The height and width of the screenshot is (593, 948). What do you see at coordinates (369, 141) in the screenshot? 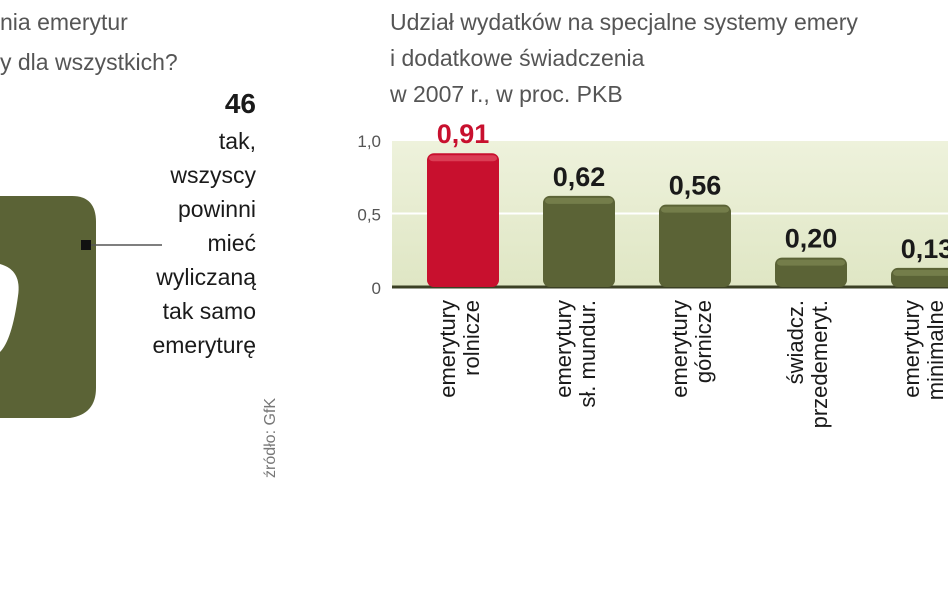
I see `y-tick-label: 1,0` at bounding box center [369, 141].